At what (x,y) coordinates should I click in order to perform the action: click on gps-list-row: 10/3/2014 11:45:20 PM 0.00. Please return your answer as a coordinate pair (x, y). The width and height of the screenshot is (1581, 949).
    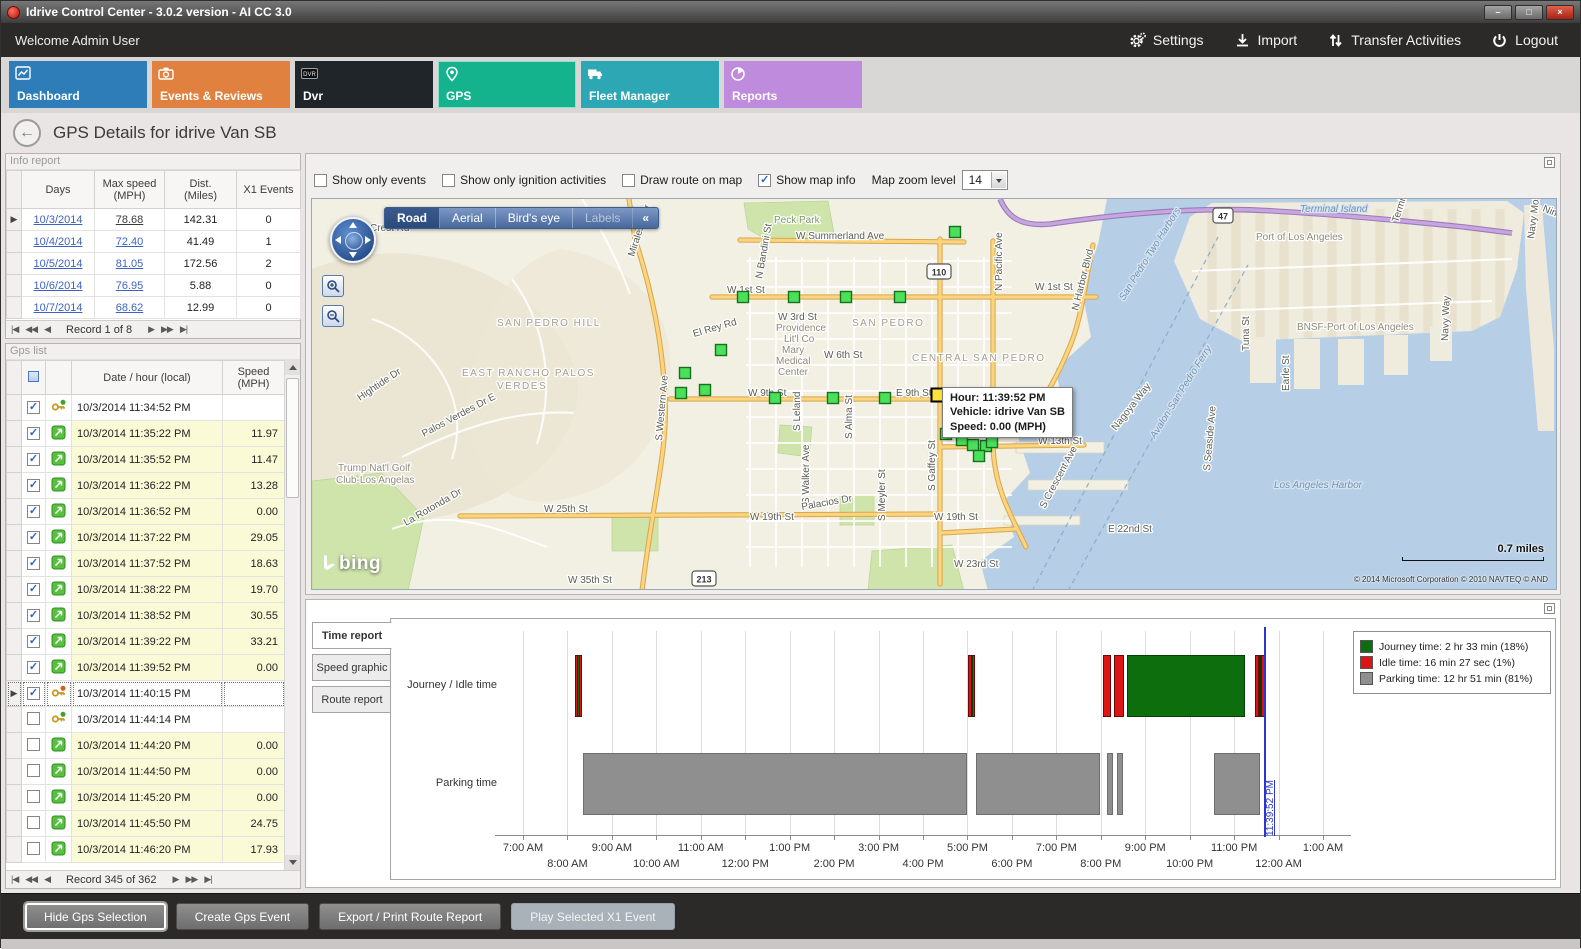
    Looking at the image, I should click on (145, 797).